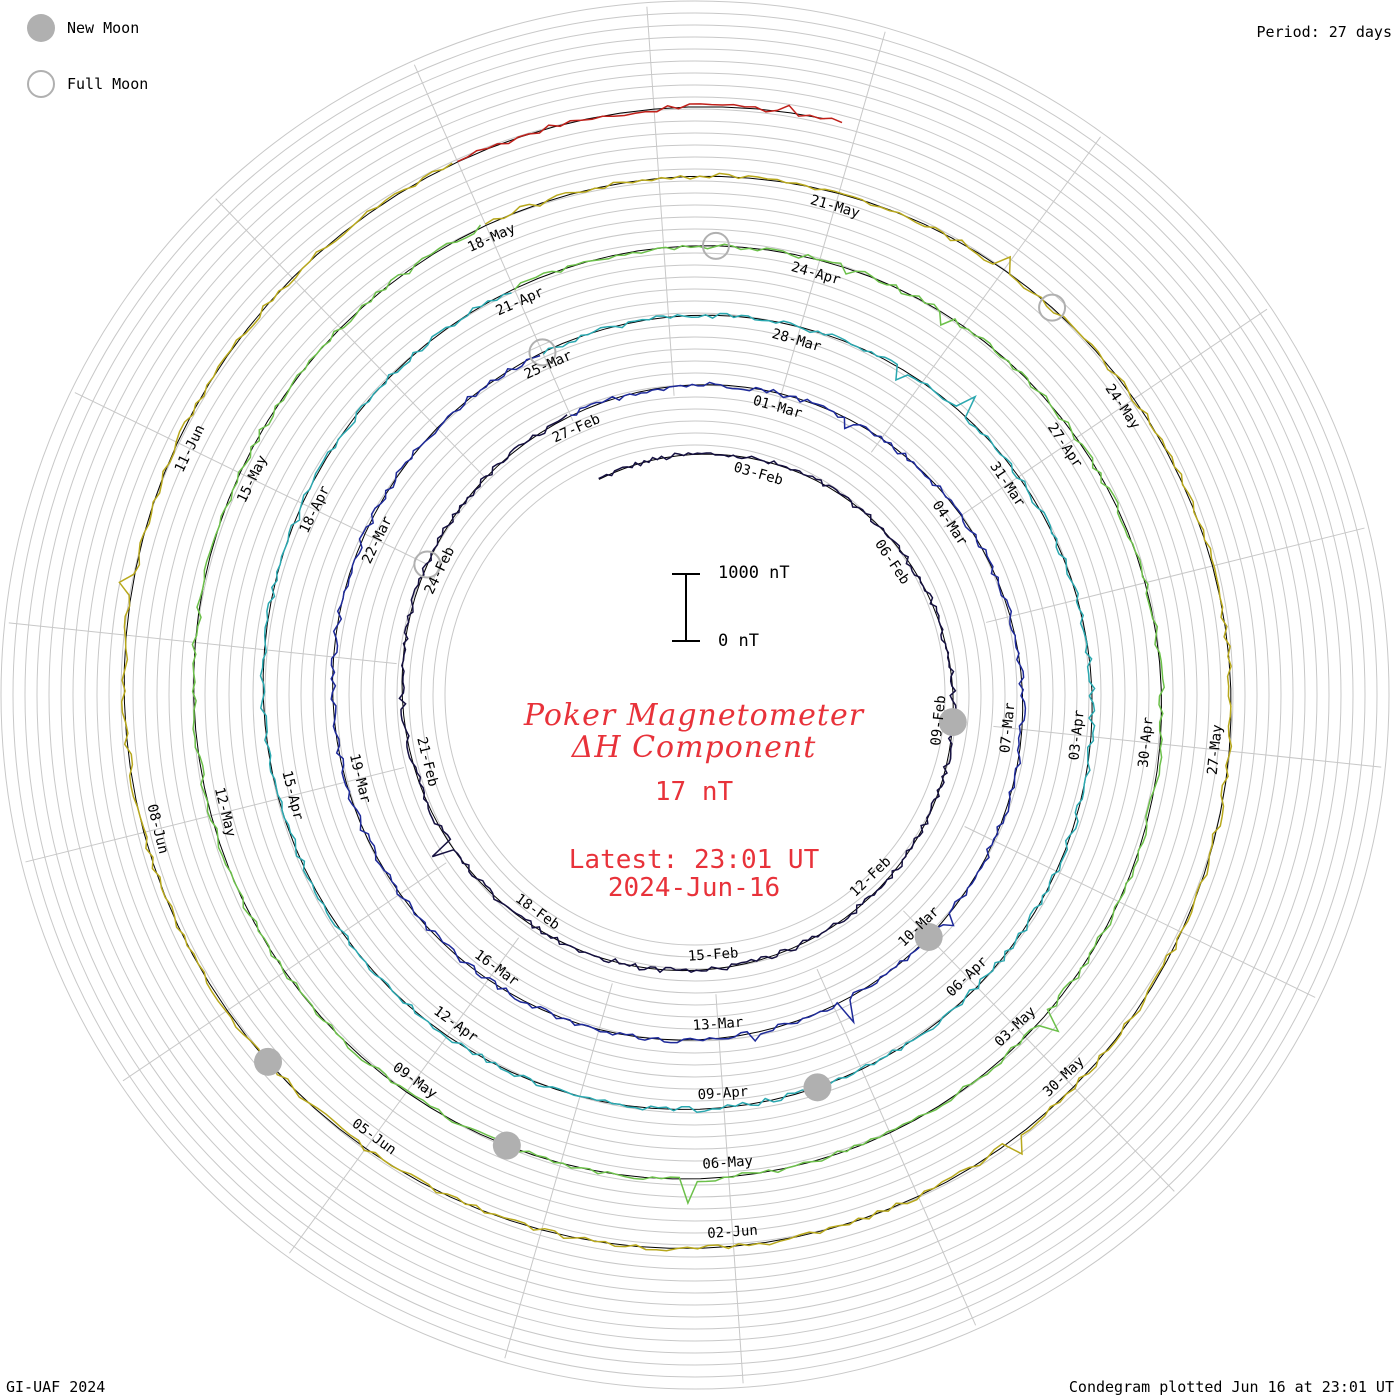  I want to click on grid-ring, so click(695, 695).